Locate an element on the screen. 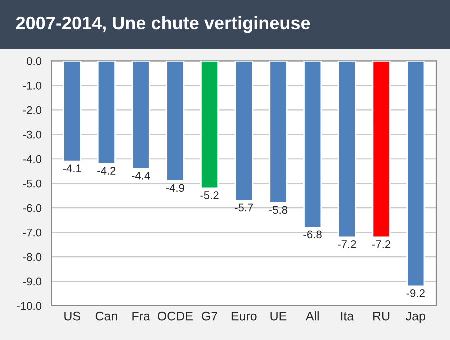 This screenshot has height=340, width=450. x-tick-label: US is located at coordinates (72, 316).